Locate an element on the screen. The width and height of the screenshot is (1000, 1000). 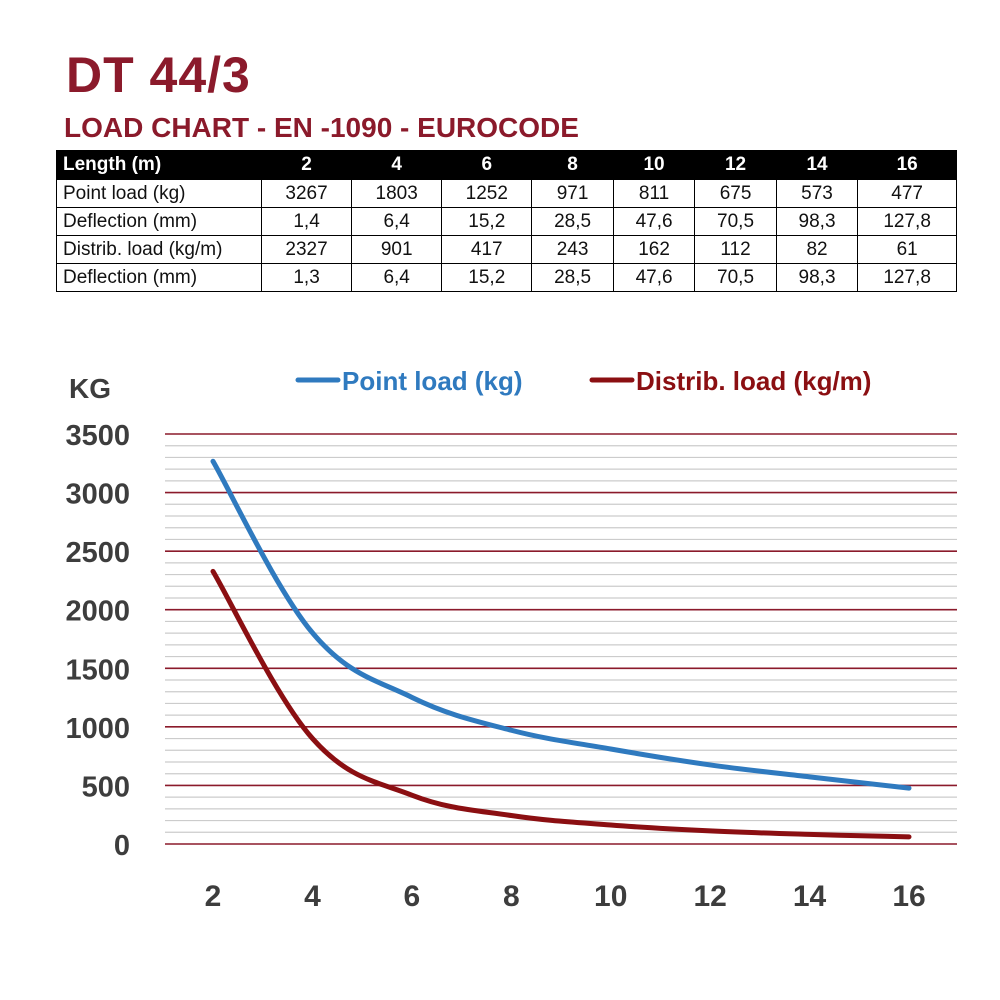
table-cell: 1,3 is located at coordinates (306, 277).